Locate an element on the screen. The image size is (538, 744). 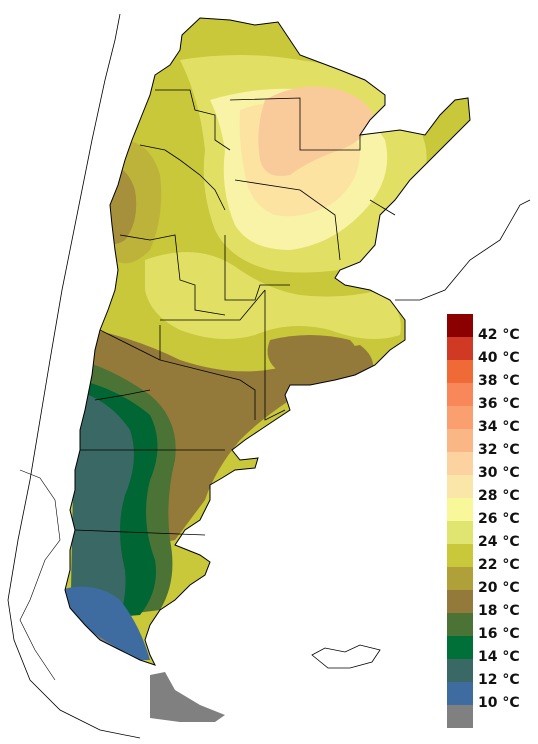
legend-label: 12 °C is located at coordinates (499, 680).